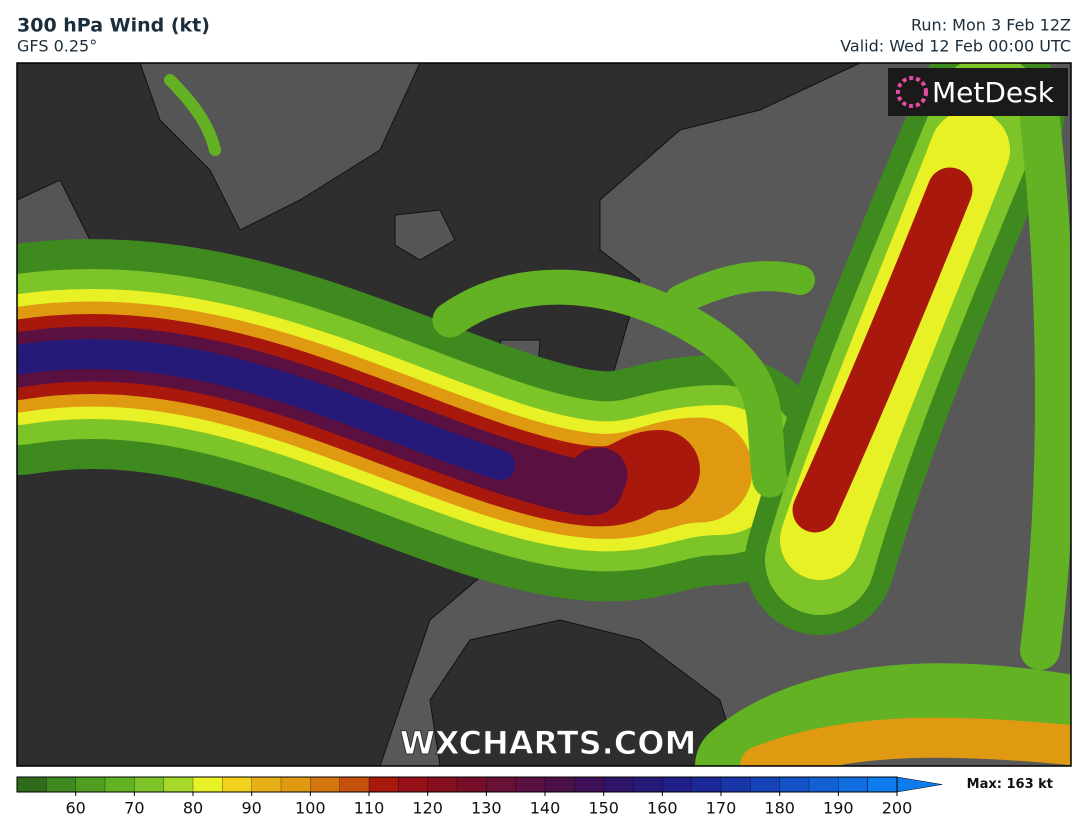 Image resolution: width=1088 pixels, height=839 pixels. Describe the element at coordinates (779, 808) in the screenshot. I see `colorbar-tick-label: 180` at that location.